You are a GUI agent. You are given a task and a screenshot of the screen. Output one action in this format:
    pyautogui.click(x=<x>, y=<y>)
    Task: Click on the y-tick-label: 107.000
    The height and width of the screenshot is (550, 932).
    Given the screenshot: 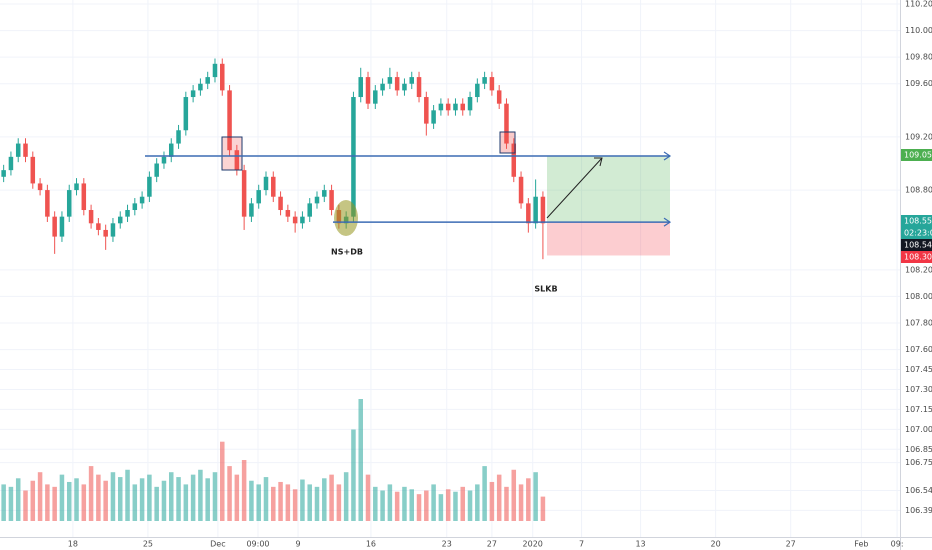 What is the action you would take?
    pyautogui.click(x=918, y=429)
    